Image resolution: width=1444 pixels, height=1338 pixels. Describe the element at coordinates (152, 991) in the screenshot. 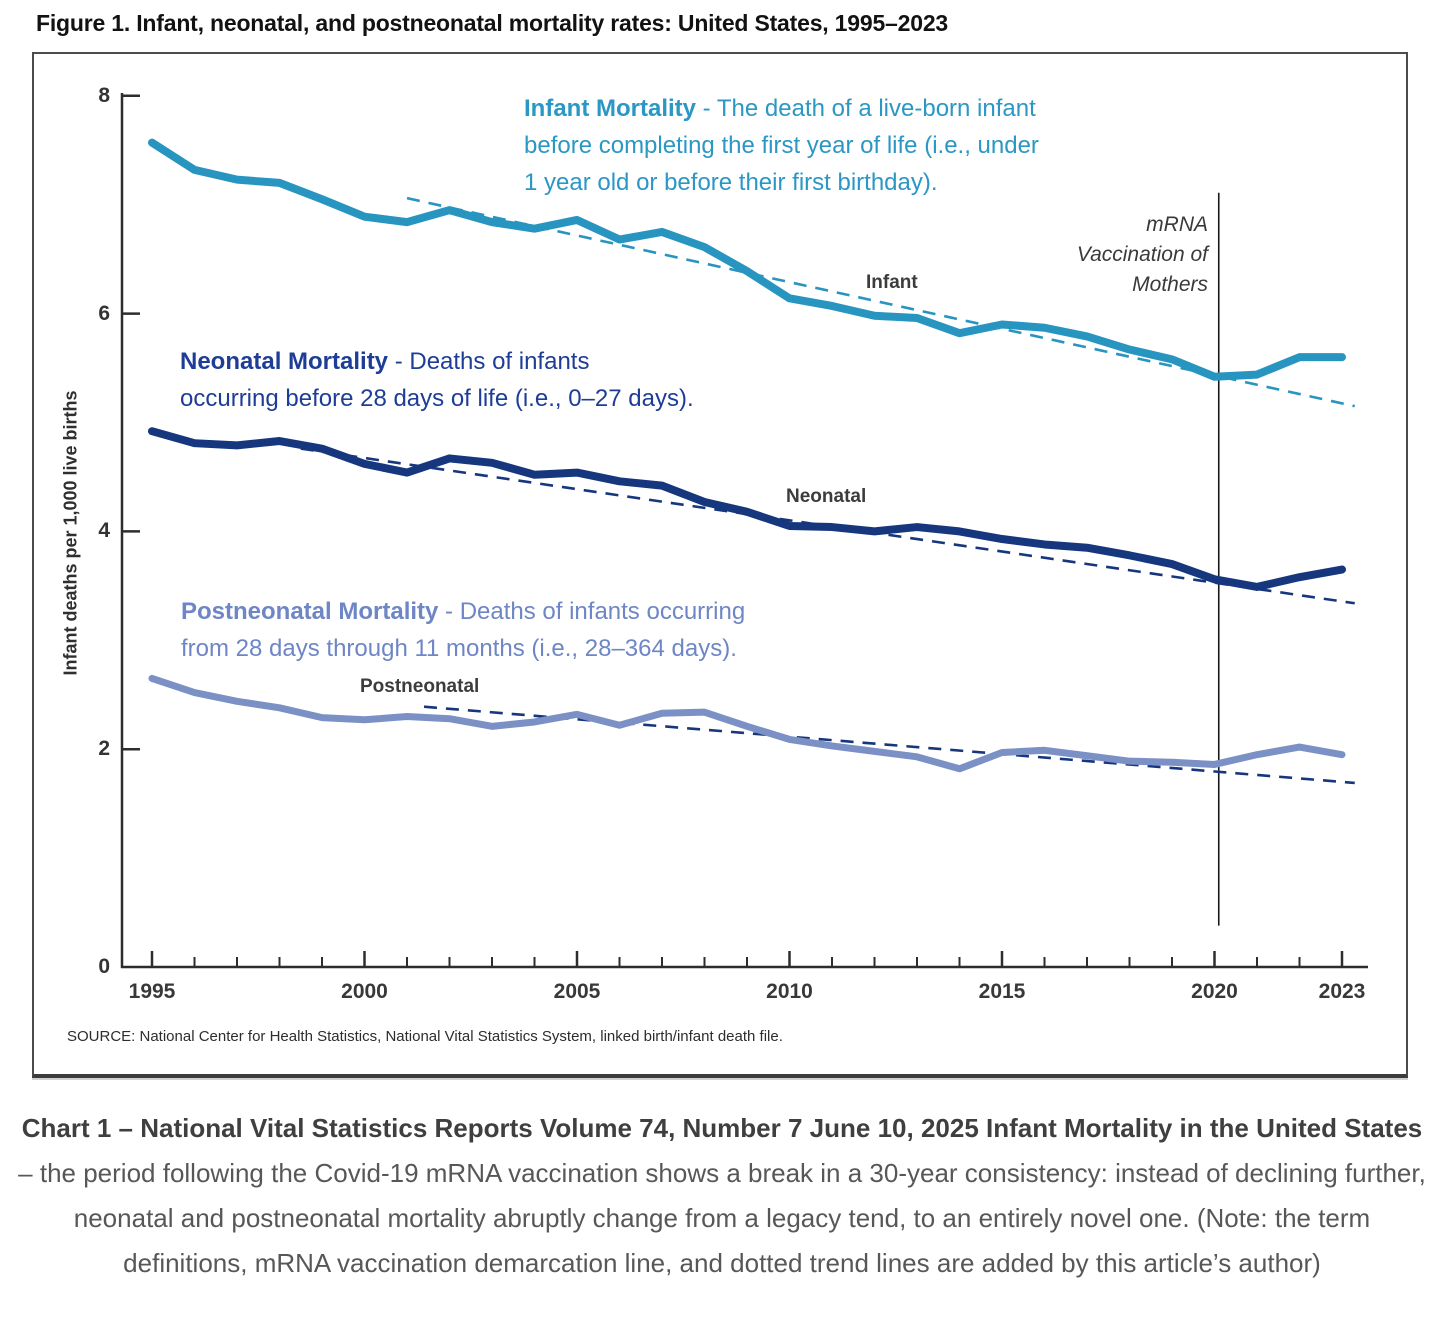

I see `x-tick-label: 1995` at that location.